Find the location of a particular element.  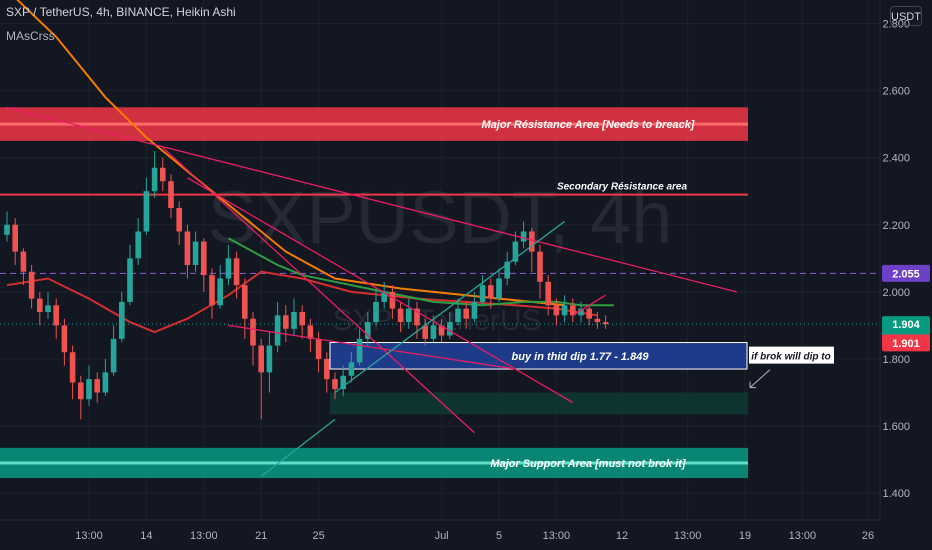

price-tick-label: 2.000 is located at coordinates (896, 293).